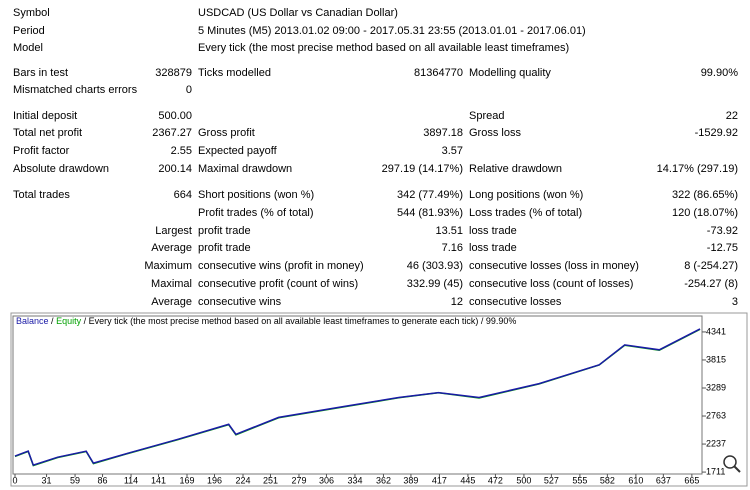  Describe the element at coordinates (354, 480) in the screenshot. I see `x-tick-label: 334` at that location.